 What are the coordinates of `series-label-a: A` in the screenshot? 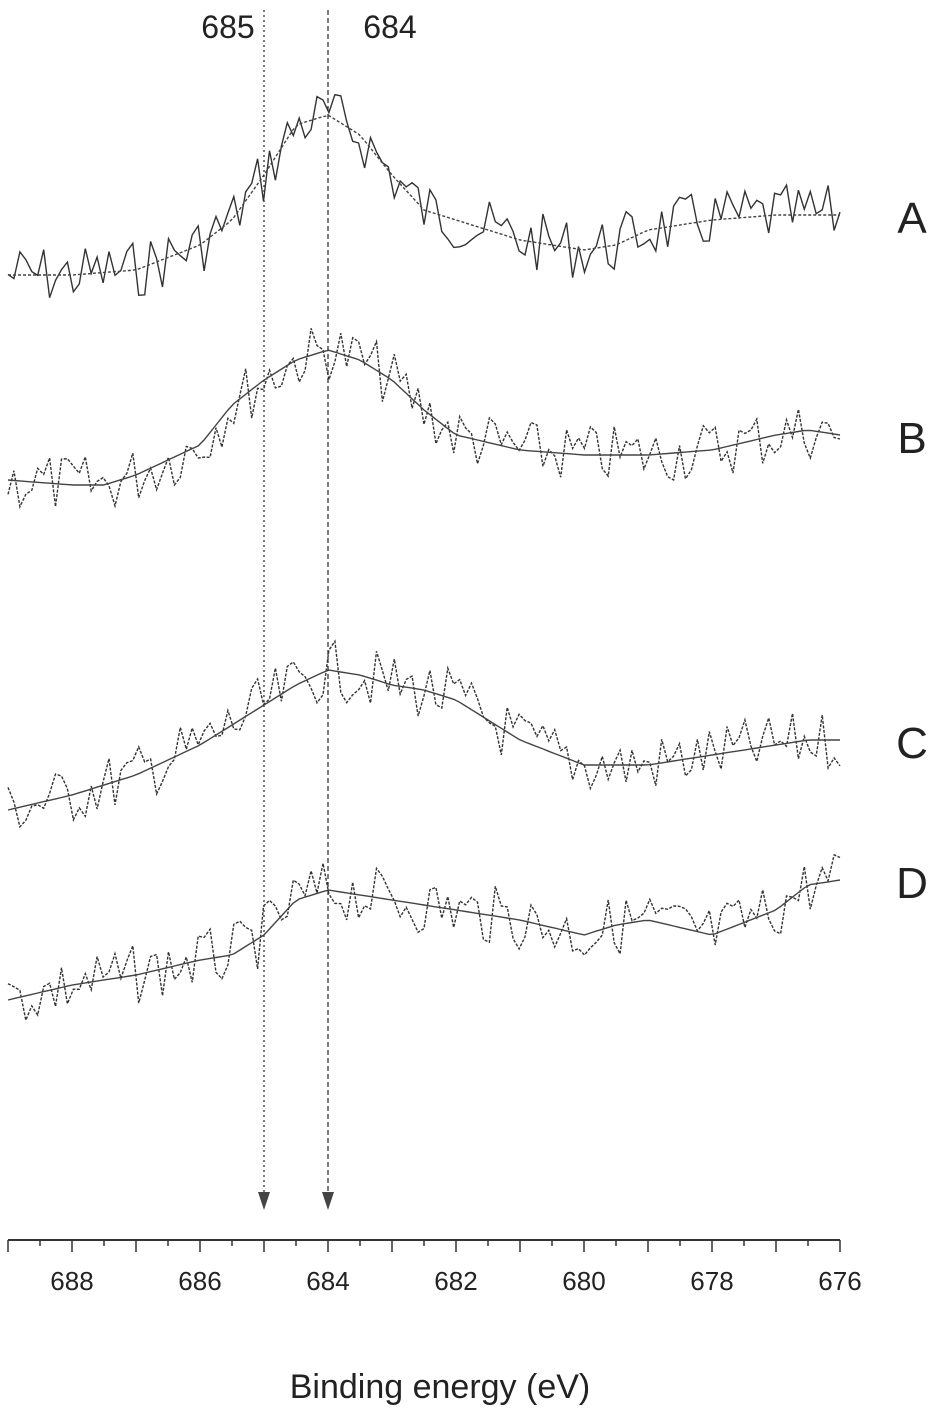 It's located at (912, 218).